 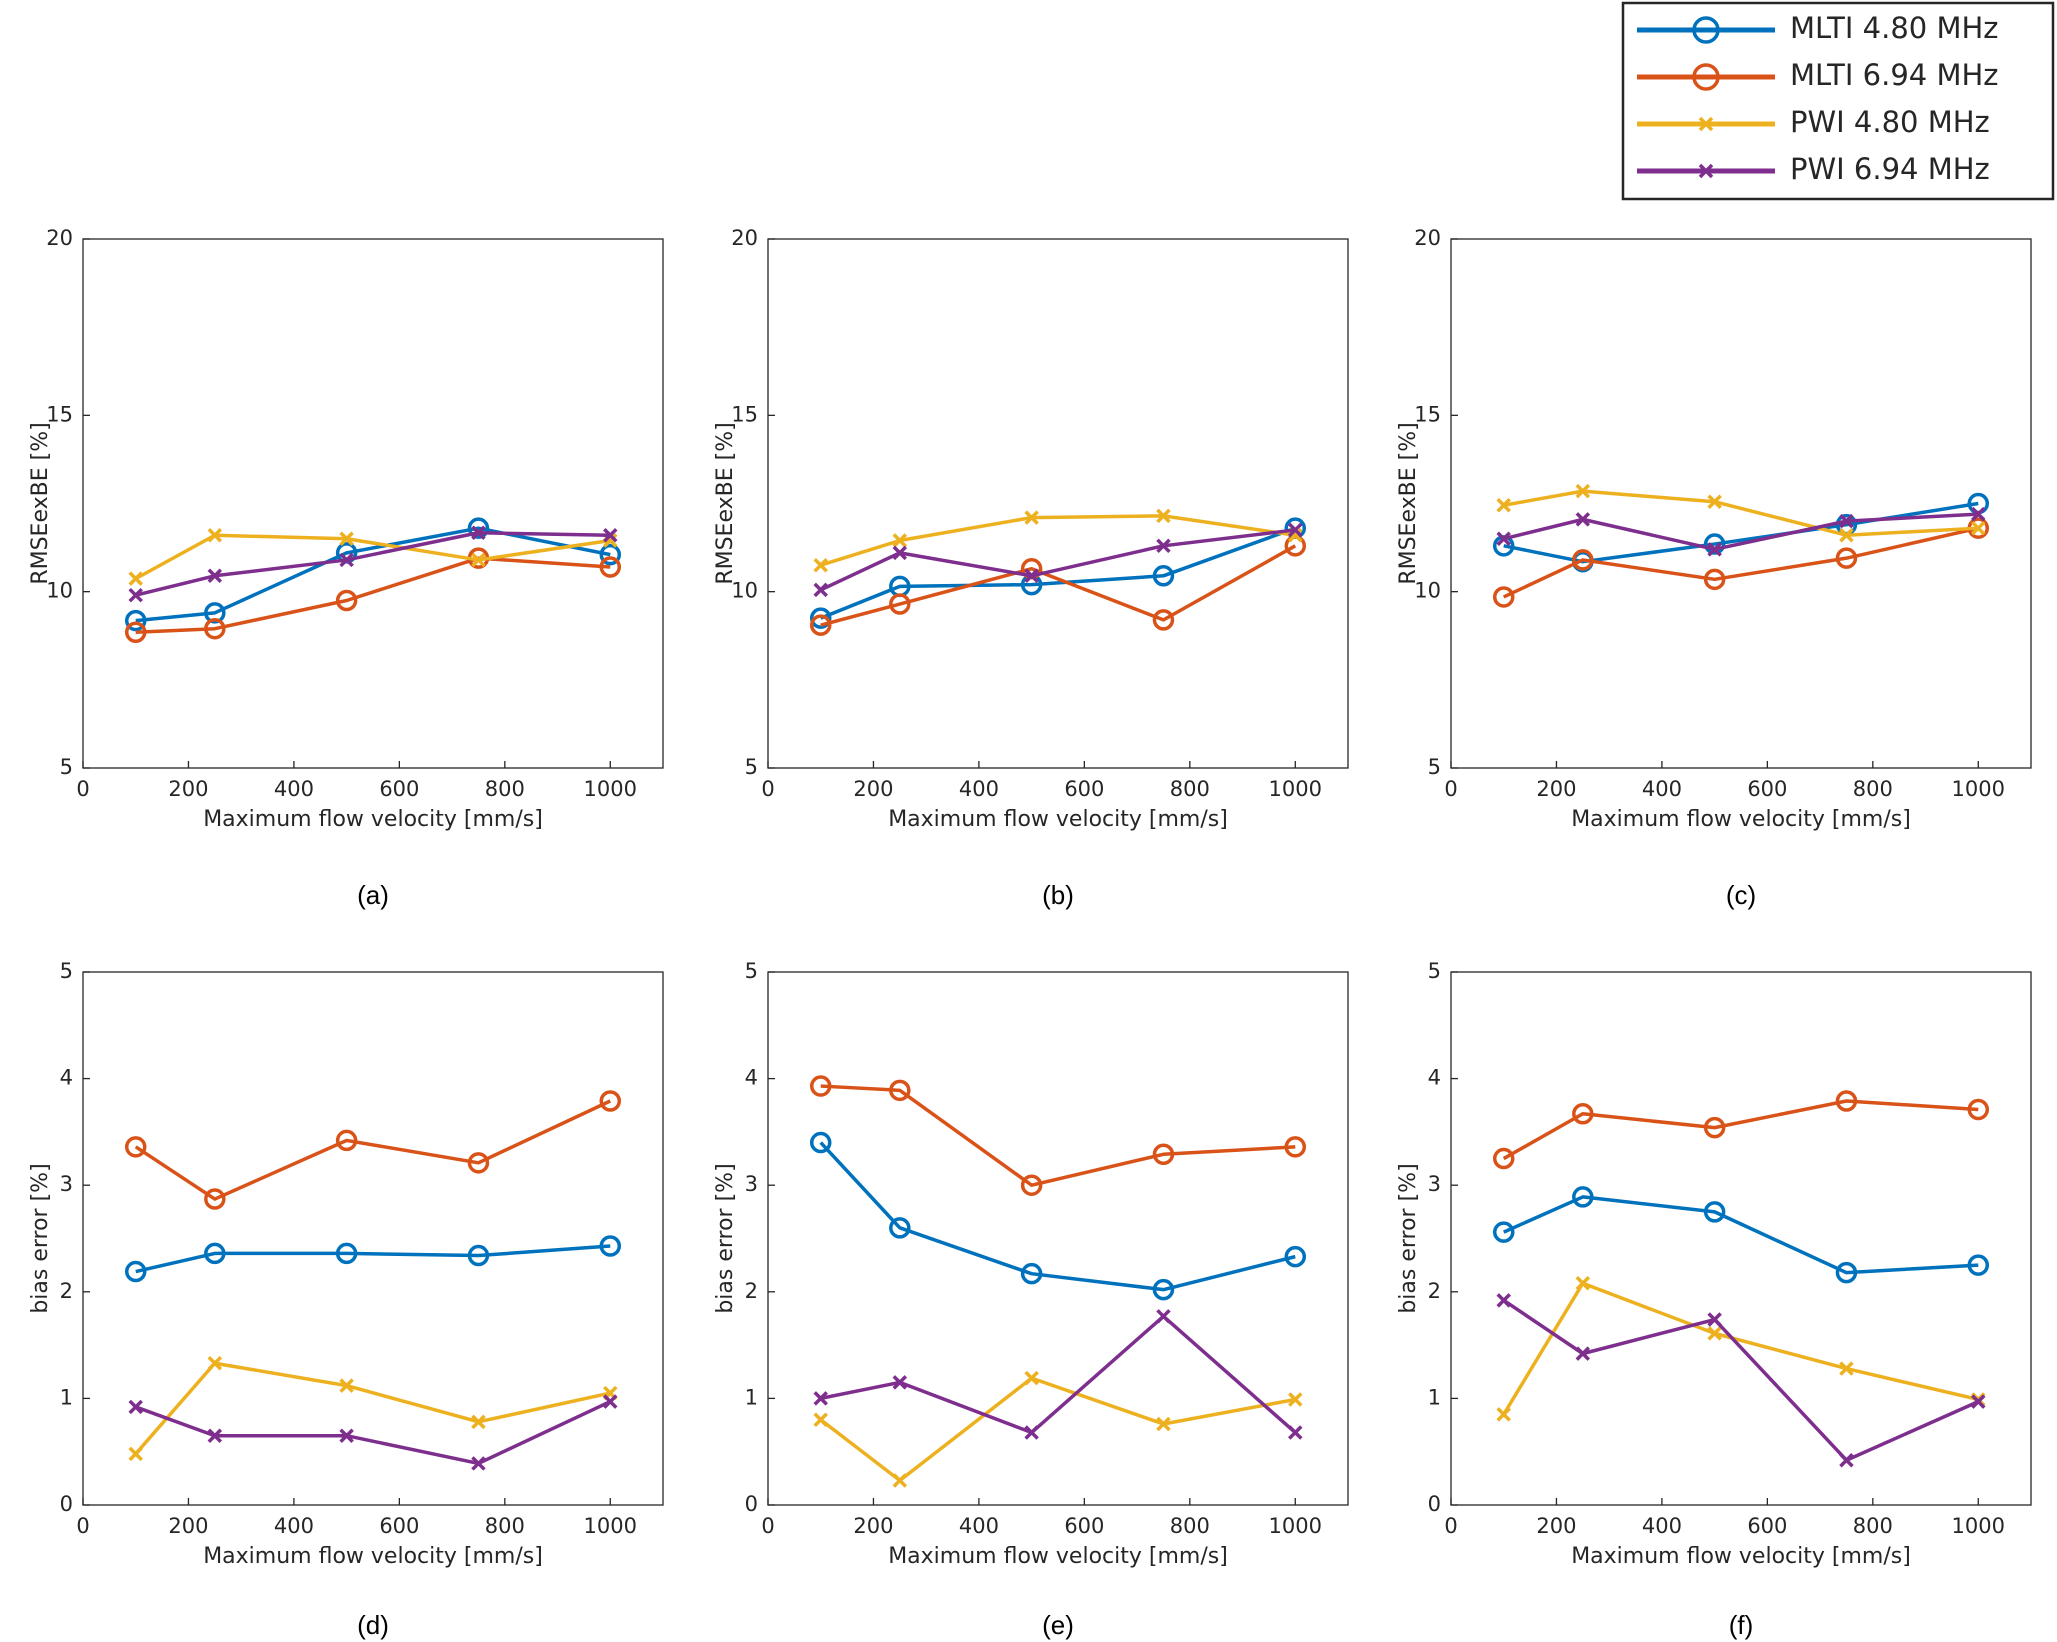 I want to click on panel-label: (f), so click(x=1741, y=1625).